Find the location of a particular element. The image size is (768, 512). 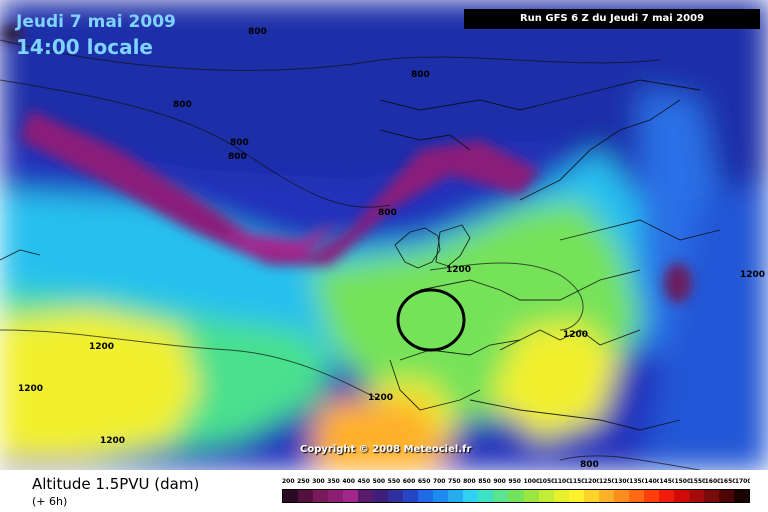

legend-label: 1700 is located at coordinates (742, 481).